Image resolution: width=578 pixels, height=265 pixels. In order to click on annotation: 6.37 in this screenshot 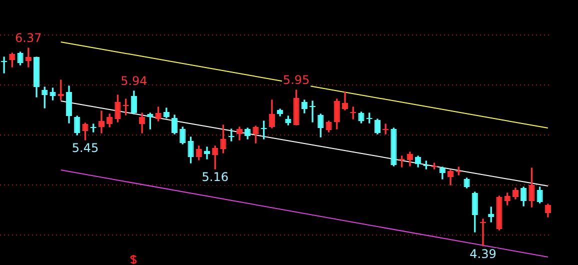, I will do `click(28, 38)`.